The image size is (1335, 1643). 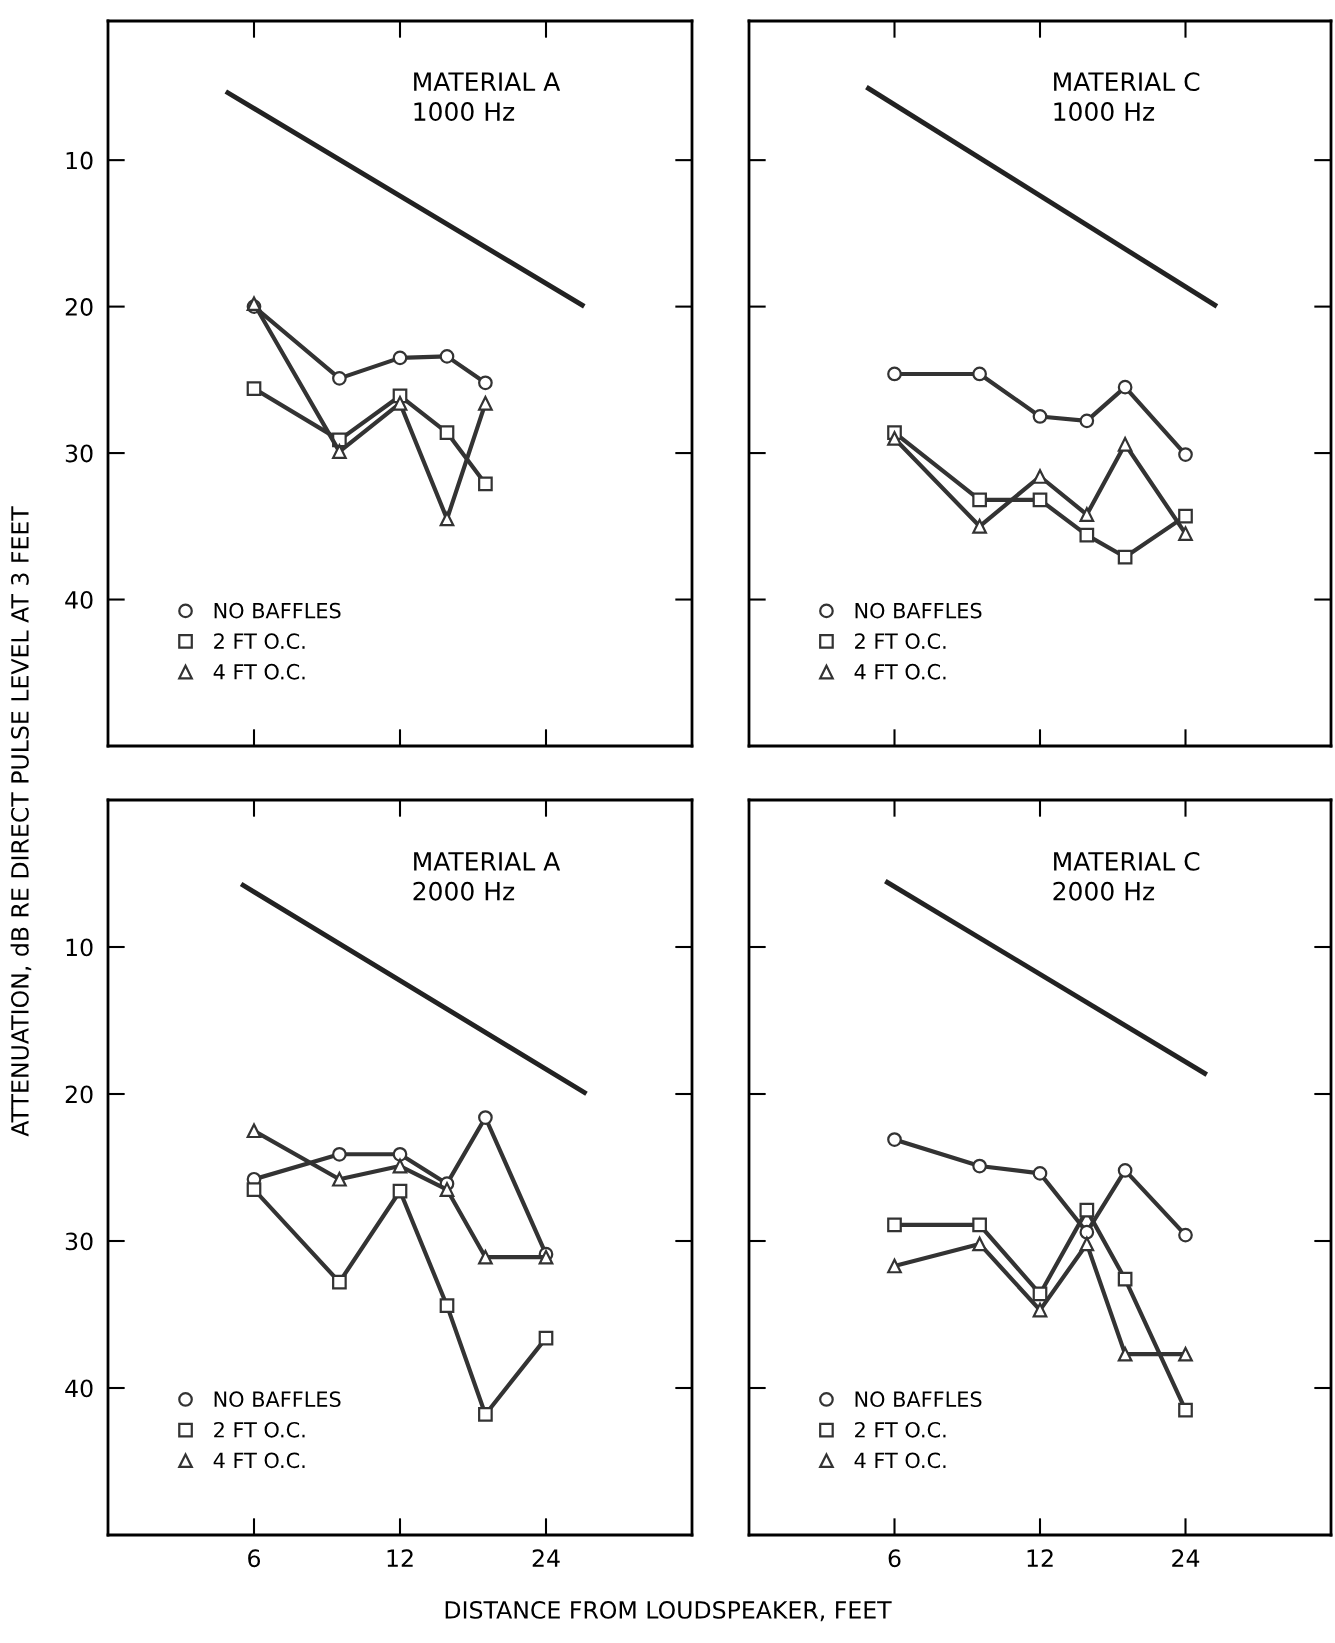 What do you see at coordinates (21, 821) in the screenshot?
I see `y-axis-title: ATTENUATION, dB RE DIRECT PULSE LEVEL AT 3 FEET` at bounding box center [21, 821].